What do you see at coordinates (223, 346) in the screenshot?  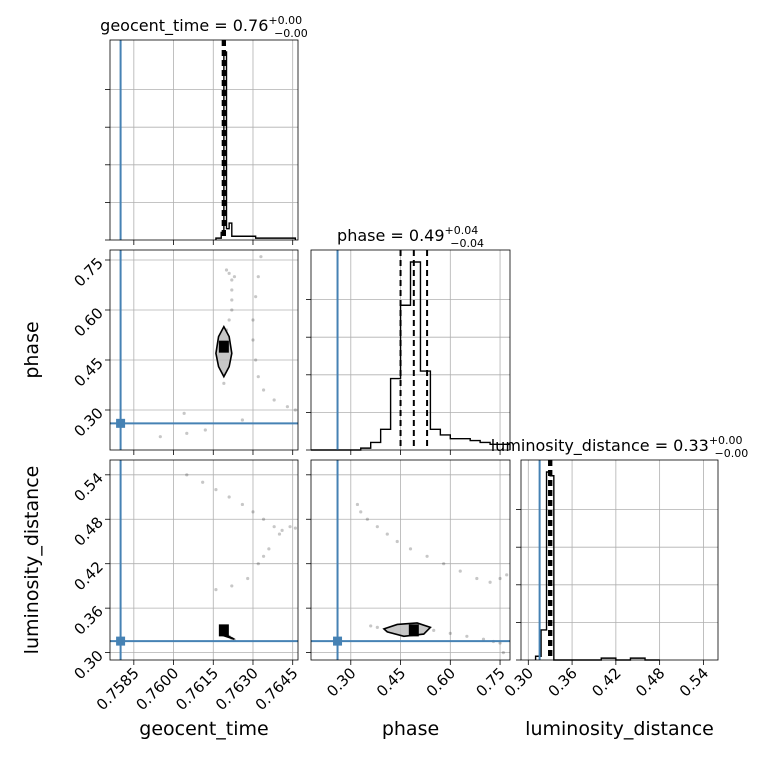 I see `density-core-panel-geocent-time-vs-phase` at bounding box center [223, 346].